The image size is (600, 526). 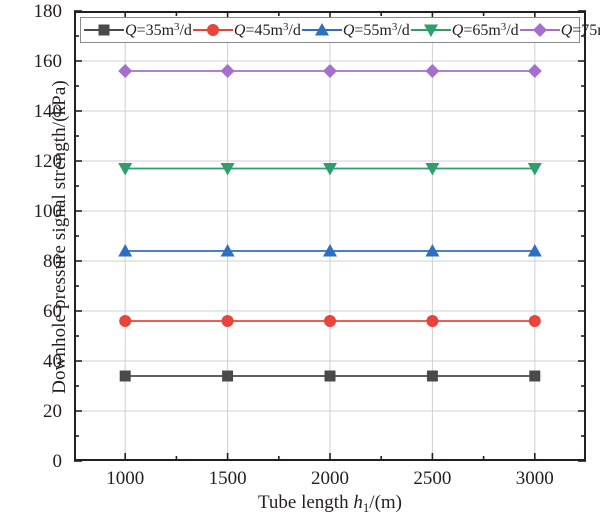 I want to click on legend-marker-triangle-up-icon, so click(x=321, y=30).